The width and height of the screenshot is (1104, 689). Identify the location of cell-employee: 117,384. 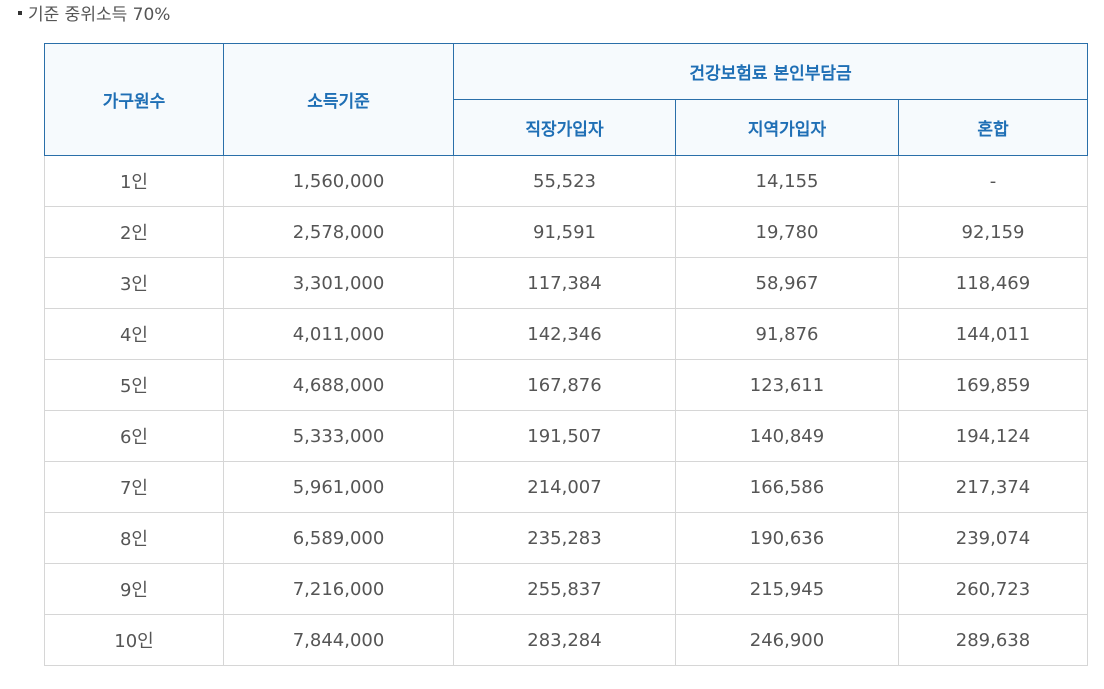
(564, 283).